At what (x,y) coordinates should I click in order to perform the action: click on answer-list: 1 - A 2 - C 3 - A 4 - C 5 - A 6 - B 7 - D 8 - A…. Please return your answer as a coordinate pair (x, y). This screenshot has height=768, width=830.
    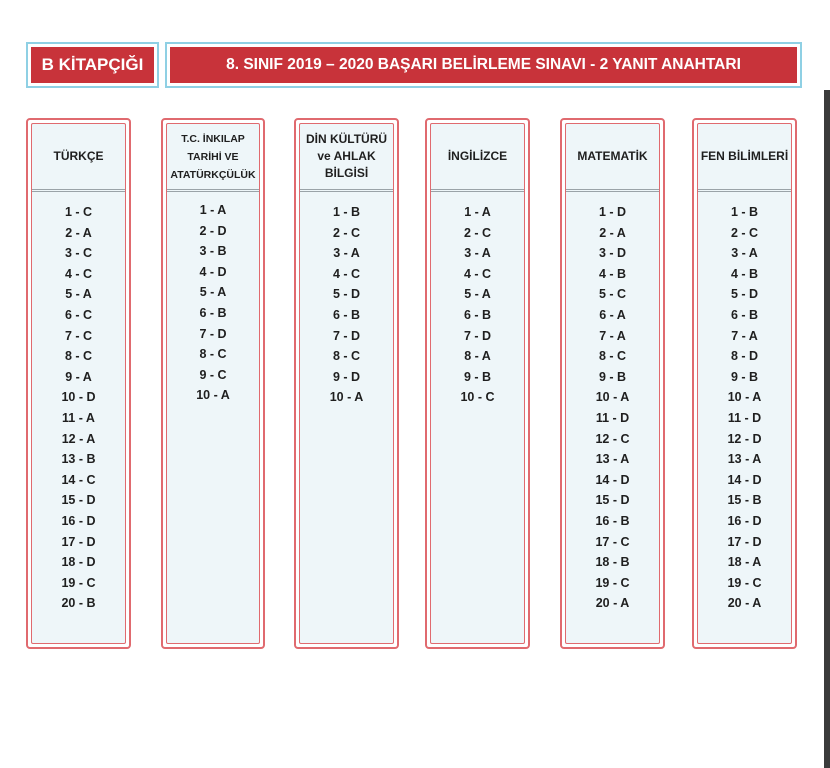
    Looking at the image, I should click on (477, 300).